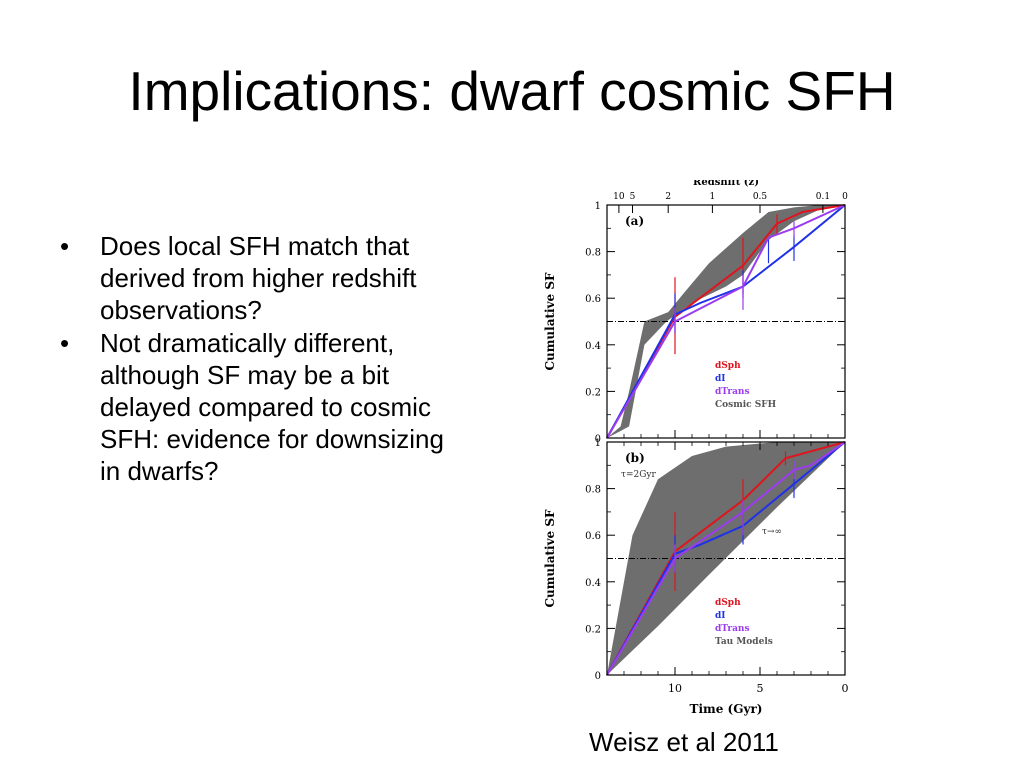 The height and width of the screenshot is (768, 1024). I want to click on band-area, so click(726, 558).